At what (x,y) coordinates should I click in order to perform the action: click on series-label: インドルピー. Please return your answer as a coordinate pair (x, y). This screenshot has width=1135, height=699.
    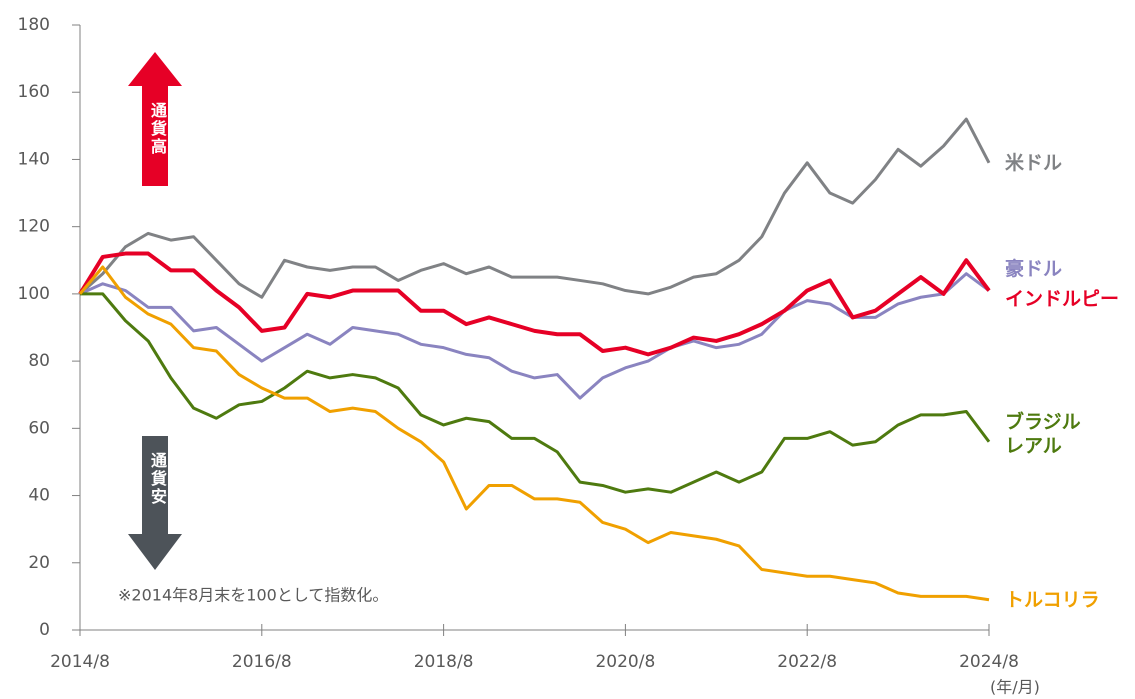
    Looking at the image, I should click on (1062, 298).